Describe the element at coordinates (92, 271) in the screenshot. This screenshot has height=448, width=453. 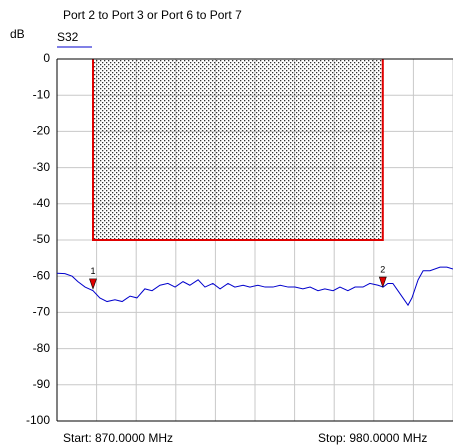
I see `marker-label: 1` at that location.